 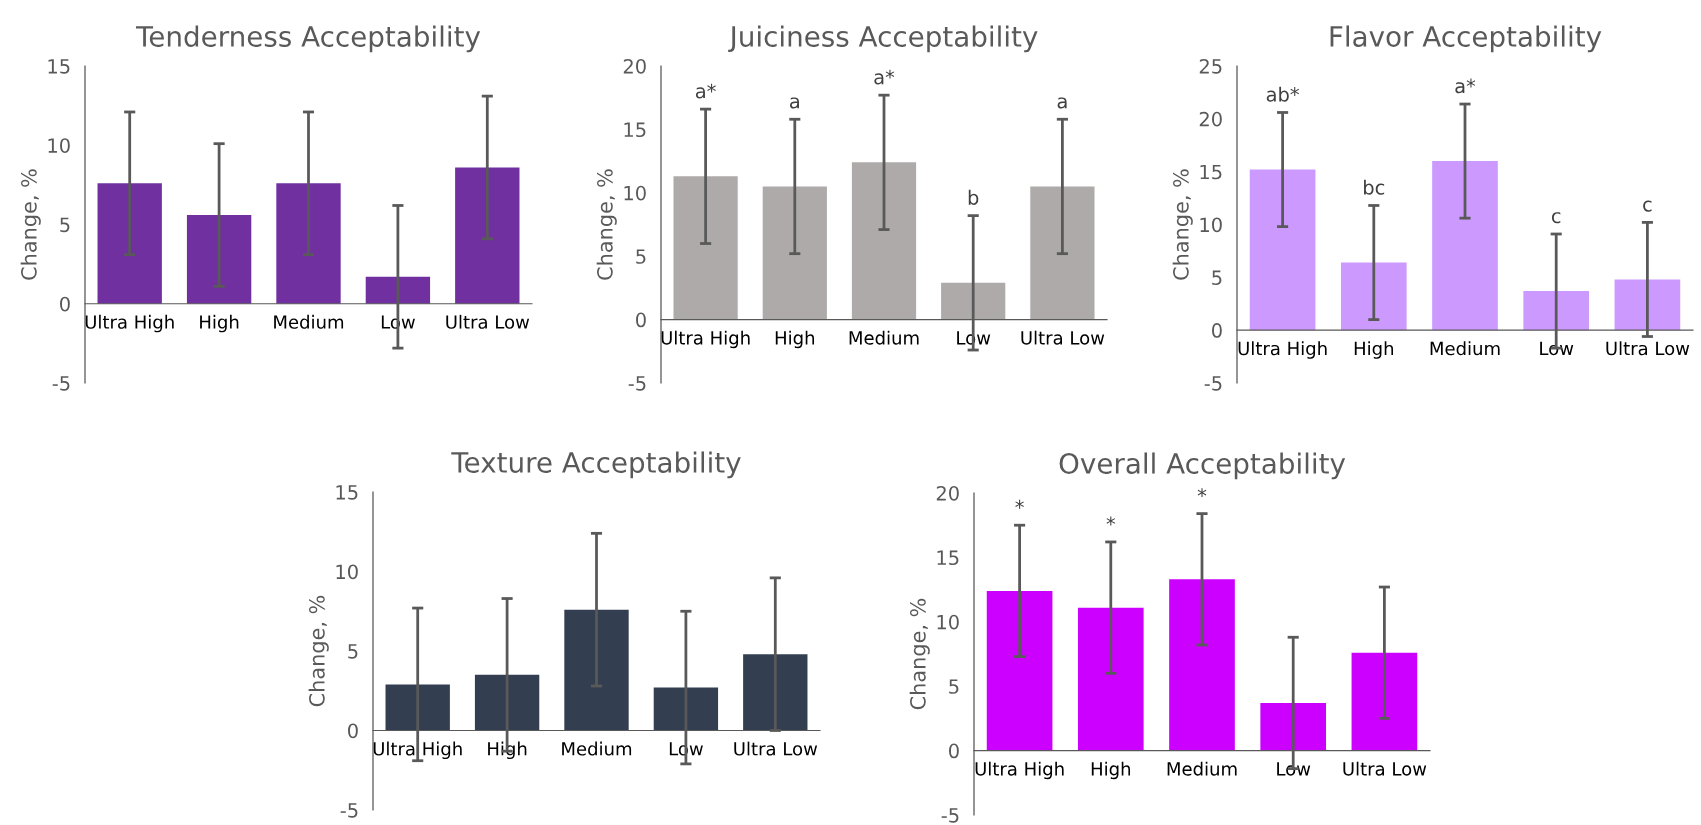 What do you see at coordinates (1202, 466) in the screenshot?
I see `chart-title: Overall Acceptability` at bounding box center [1202, 466].